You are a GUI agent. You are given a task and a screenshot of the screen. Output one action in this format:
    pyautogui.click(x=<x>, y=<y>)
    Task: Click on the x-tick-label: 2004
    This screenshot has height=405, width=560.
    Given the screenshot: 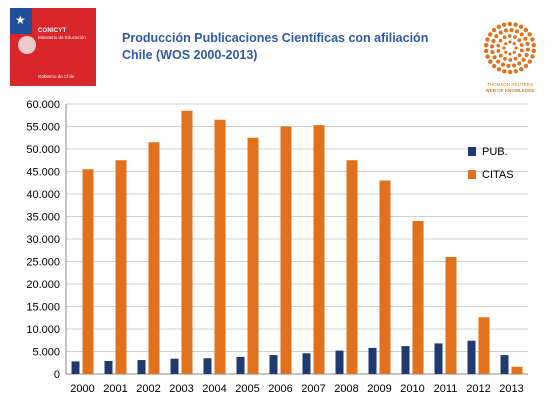 What is the action you would take?
    pyautogui.click(x=214, y=389)
    